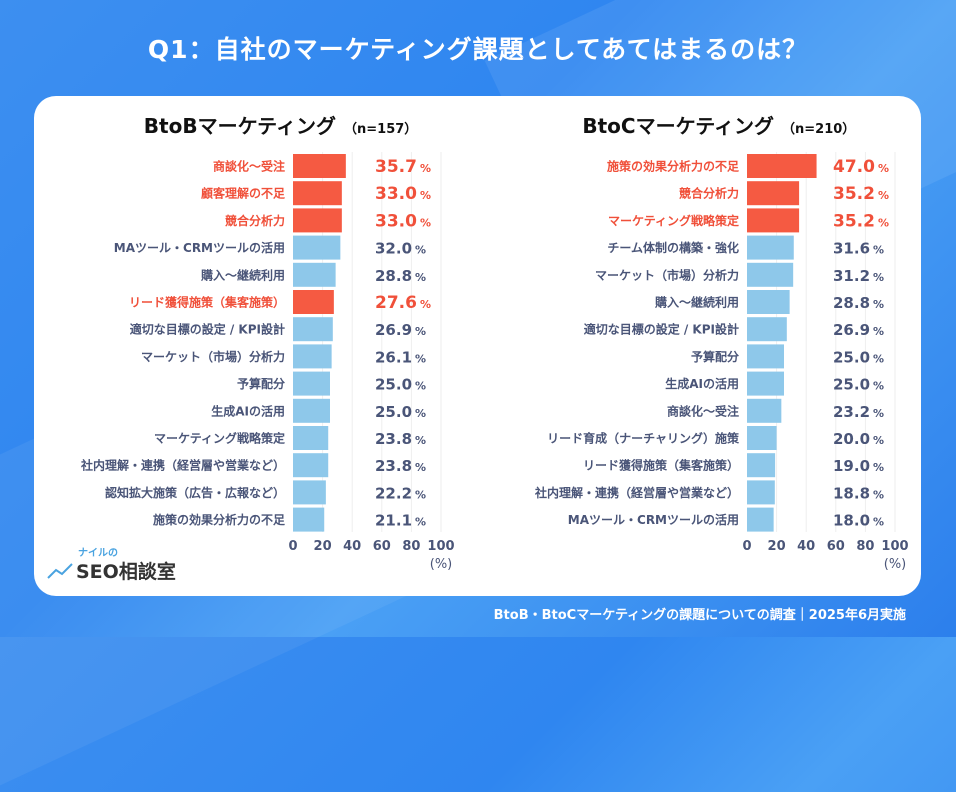  Describe the element at coordinates (699, 615) in the screenshot. I see `footer-caption: BtoB・BtoCマーケティングの課題についての調査｜2025年6月実施` at that location.